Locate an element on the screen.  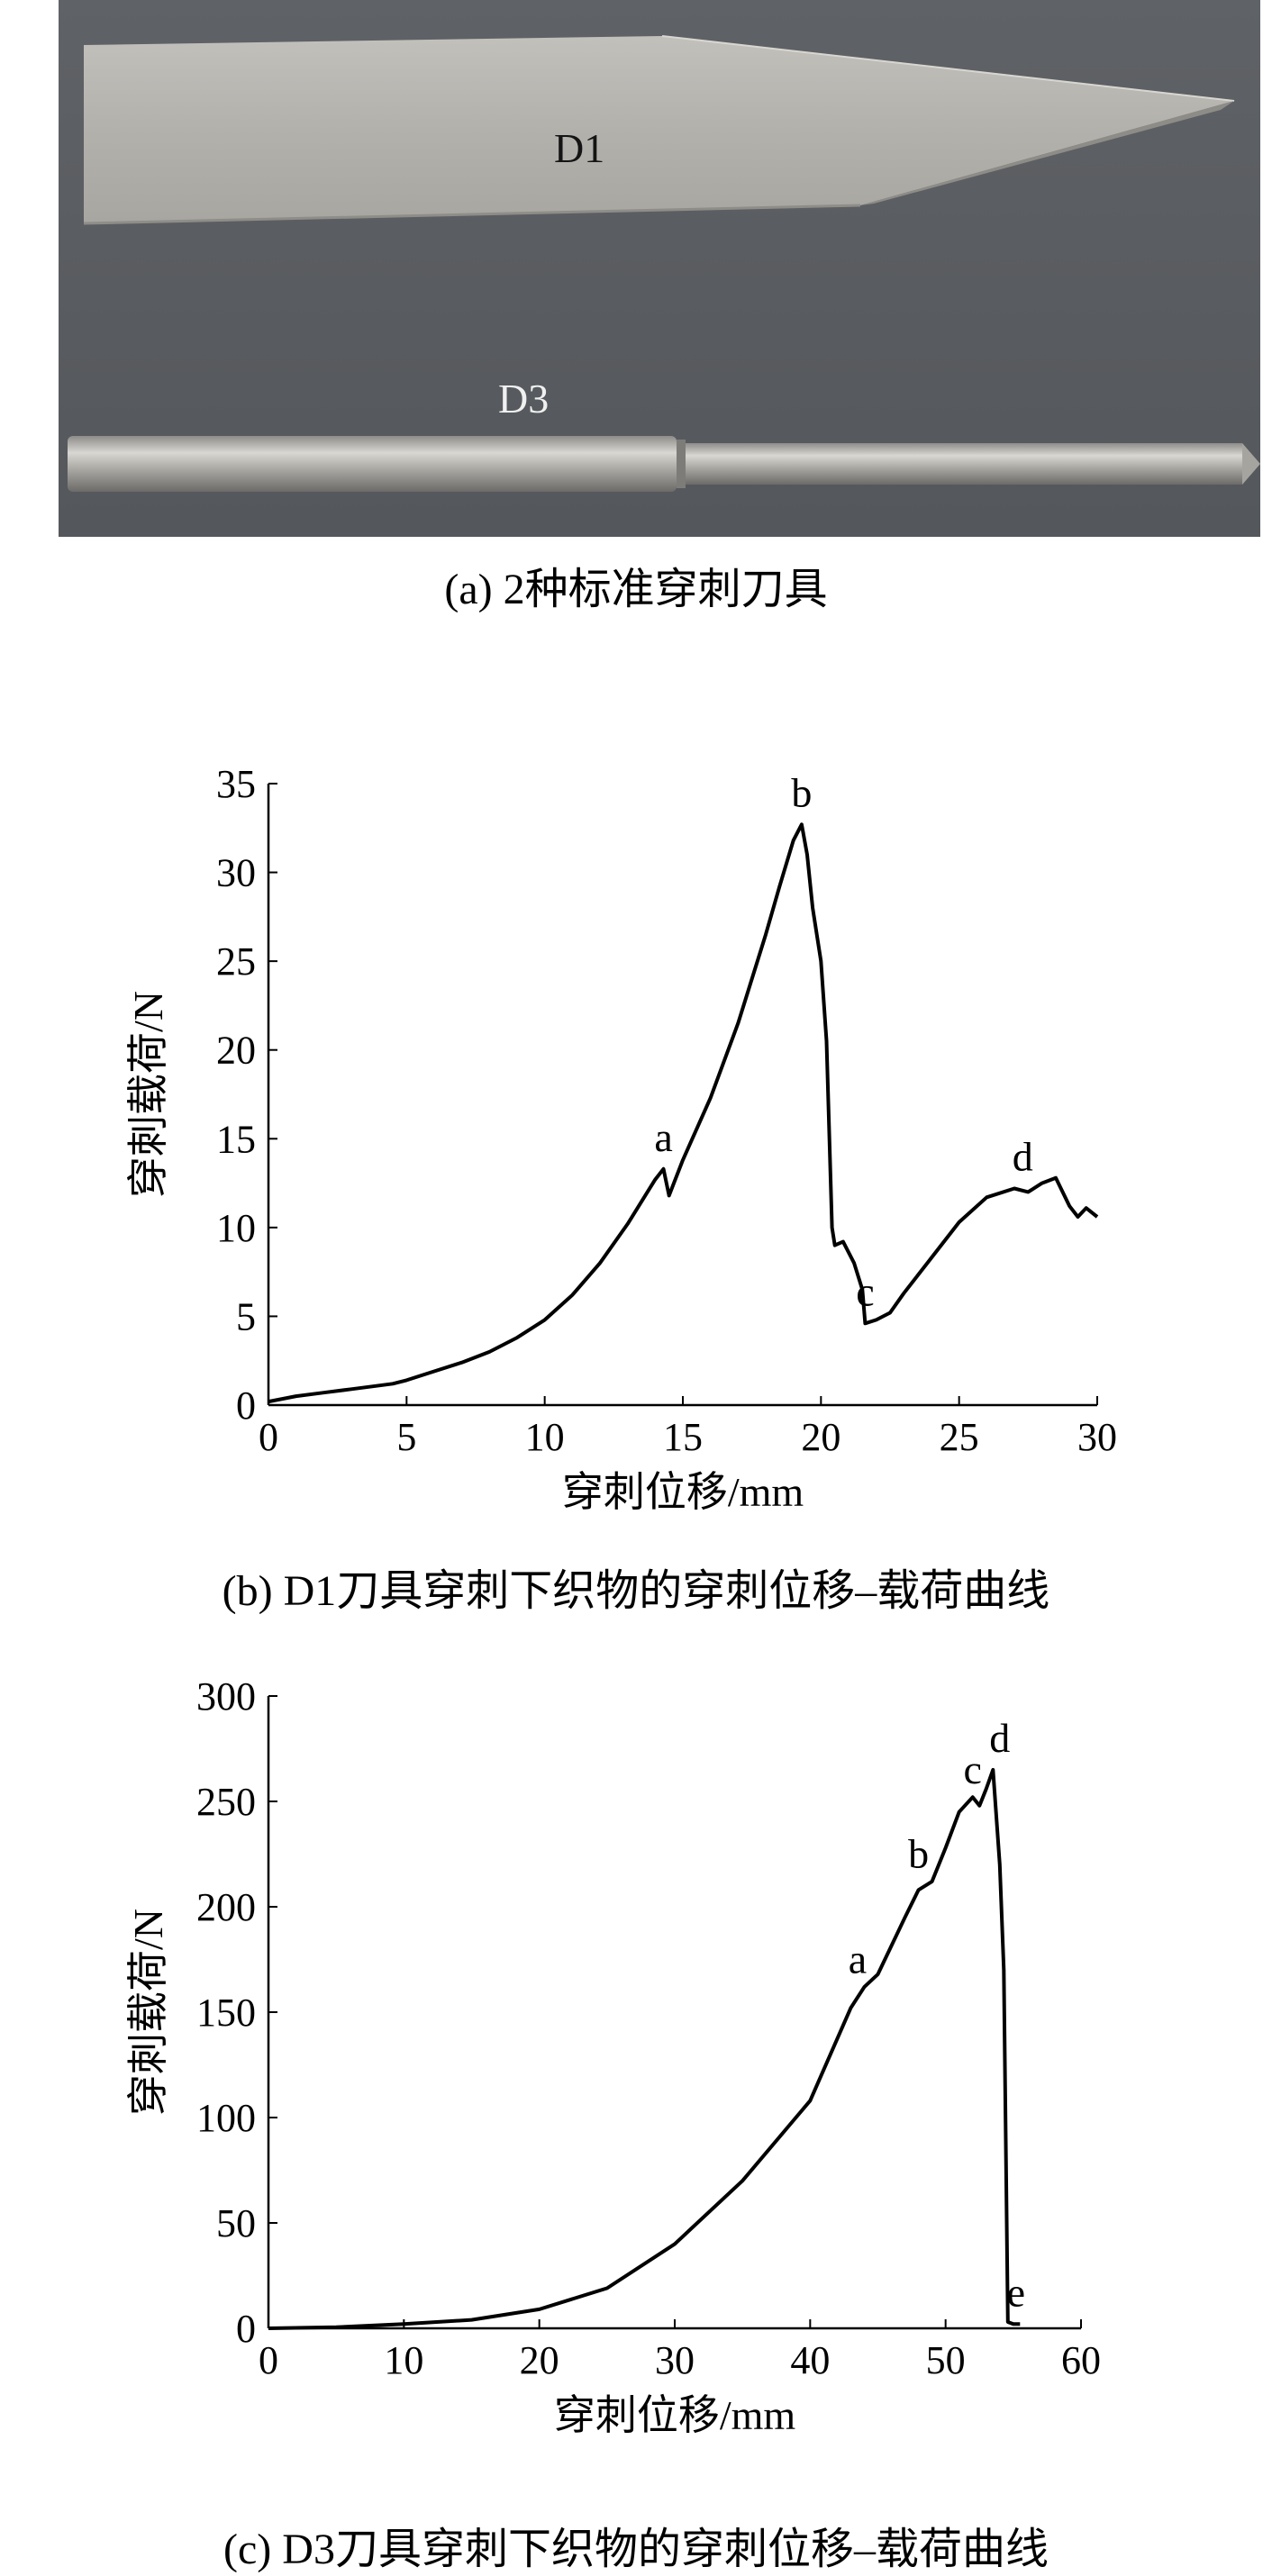
y-tick-label: 35 is located at coordinates (236, 784).